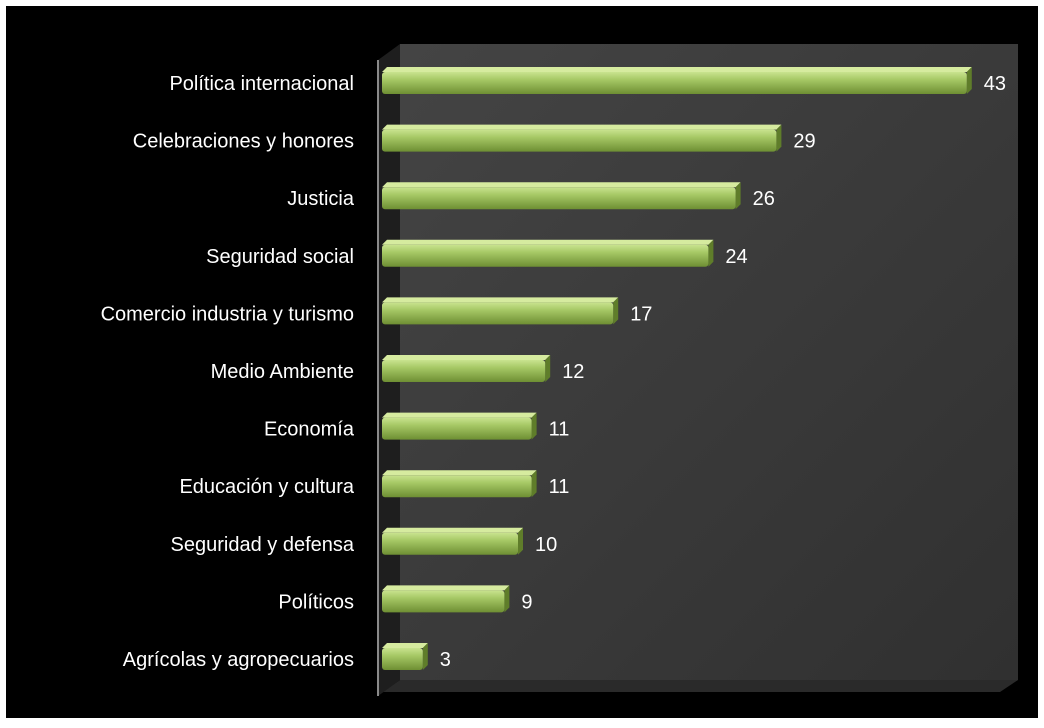  What do you see at coordinates (266, 487) in the screenshot?
I see `category-label: Educación y cultura` at bounding box center [266, 487].